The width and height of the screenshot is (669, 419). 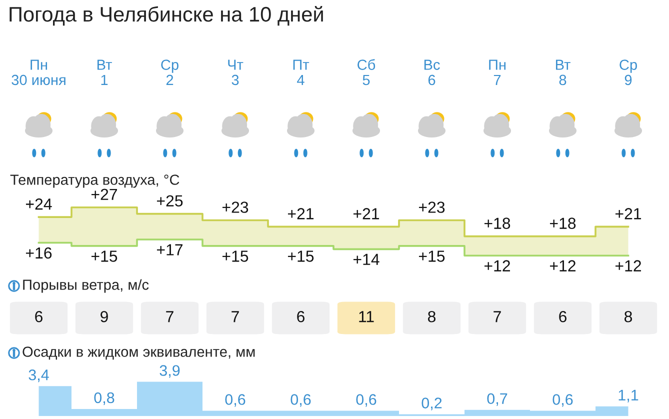 I want to click on data-label: 11, so click(x=366, y=316).